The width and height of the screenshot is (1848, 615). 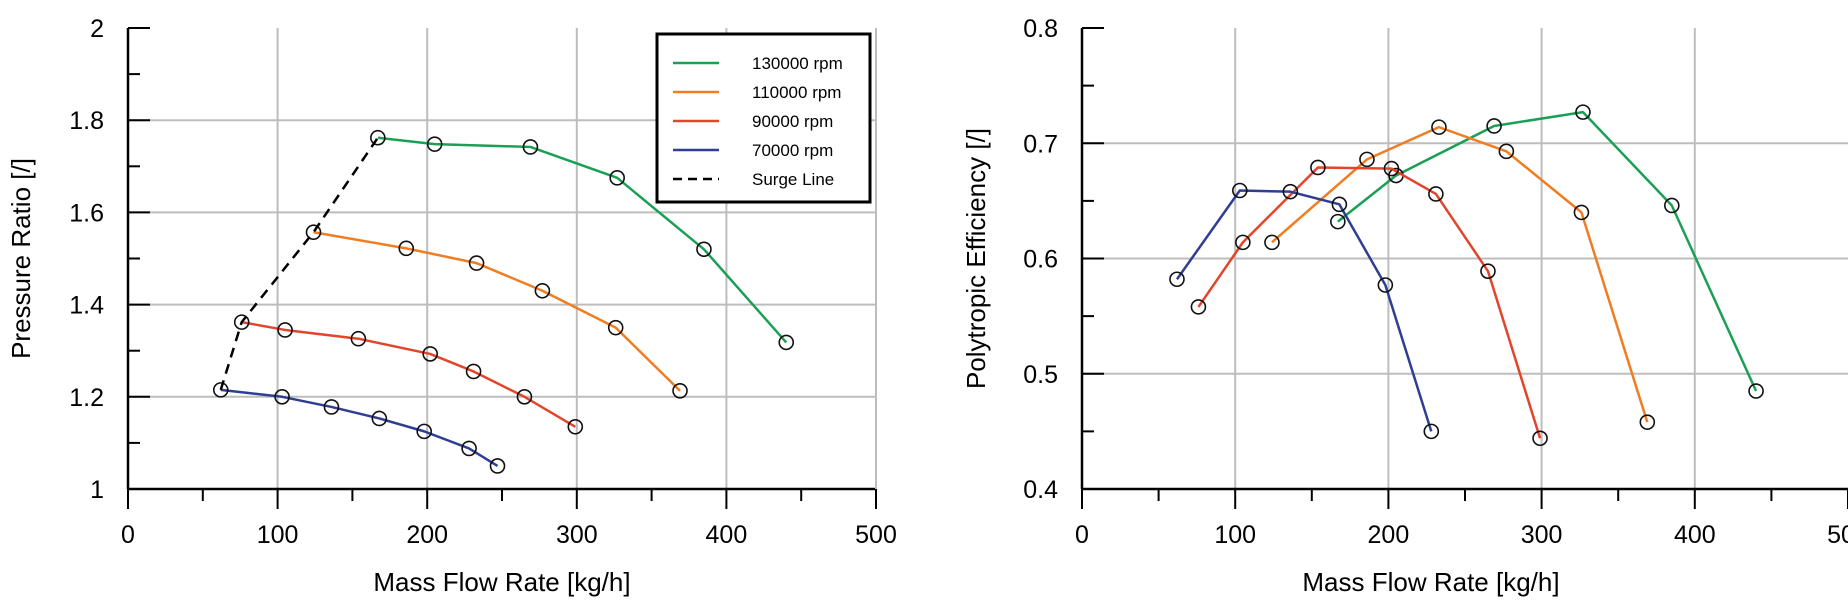 I want to click on y-tick-label: 0.4, so click(x=1040, y=490).